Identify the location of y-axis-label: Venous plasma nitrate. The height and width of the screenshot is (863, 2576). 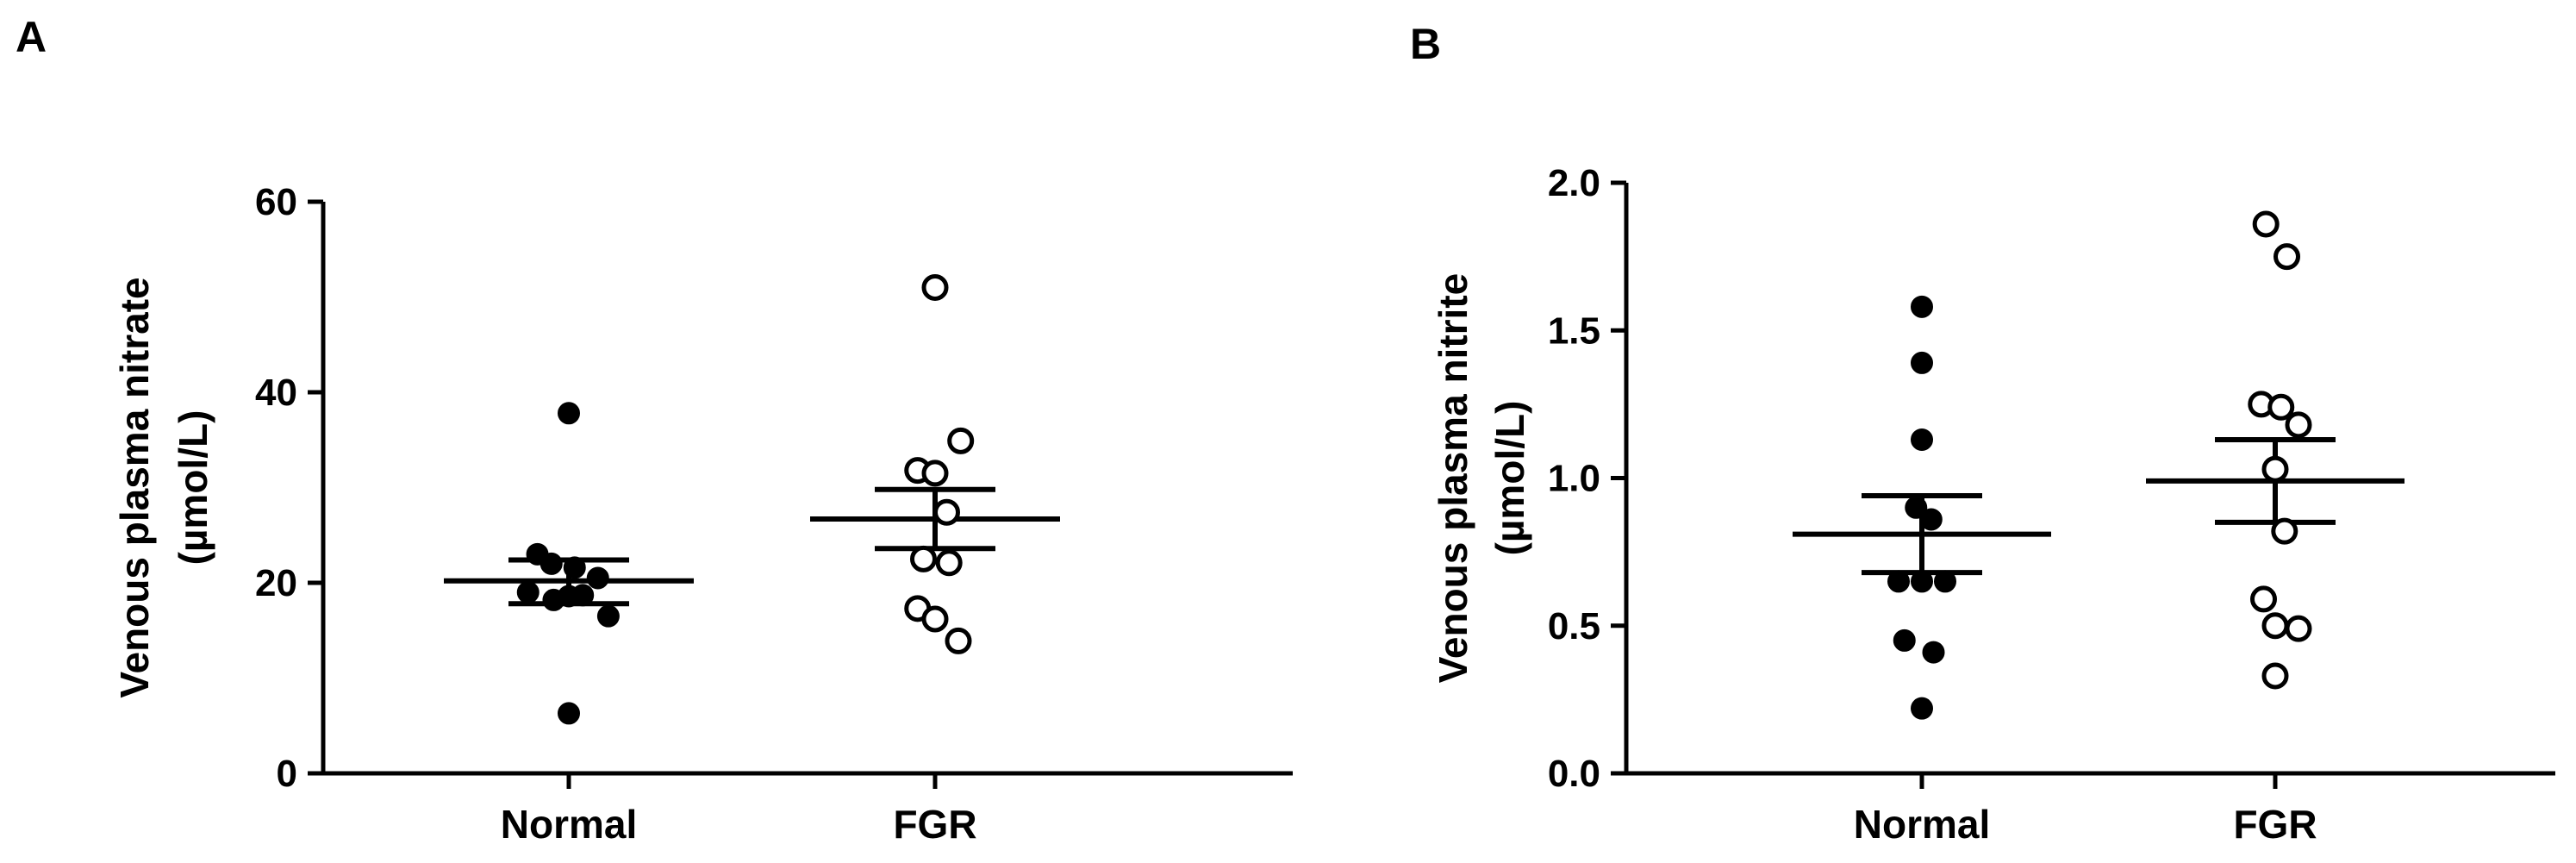
(134, 487).